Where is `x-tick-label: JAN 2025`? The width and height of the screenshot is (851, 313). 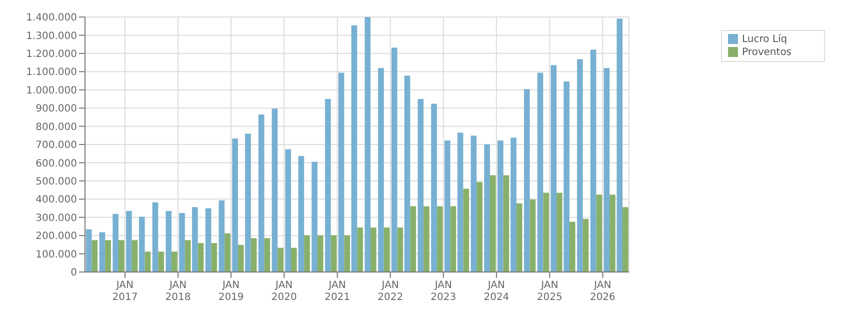 x-tick-label: JAN 2025 is located at coordinates (549, 291).